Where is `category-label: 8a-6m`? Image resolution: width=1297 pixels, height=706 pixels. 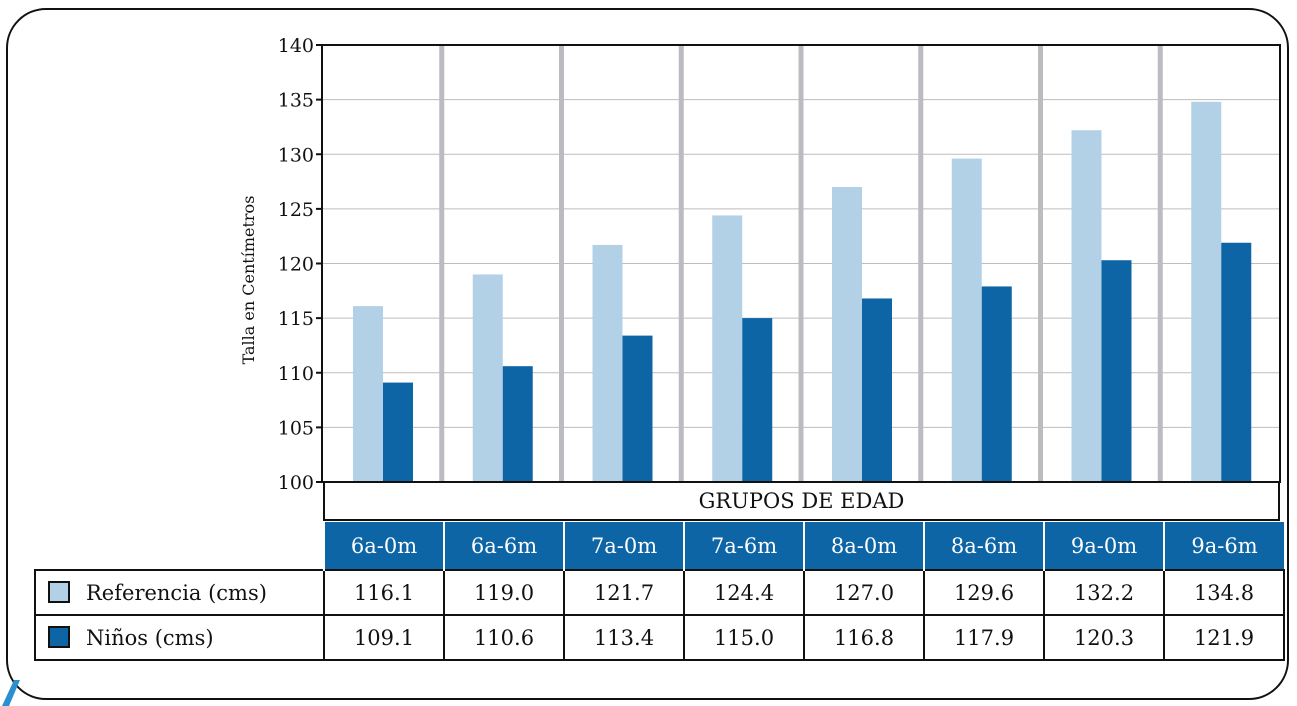 category-label: 8a-6m is located at coordinates (983, 546).